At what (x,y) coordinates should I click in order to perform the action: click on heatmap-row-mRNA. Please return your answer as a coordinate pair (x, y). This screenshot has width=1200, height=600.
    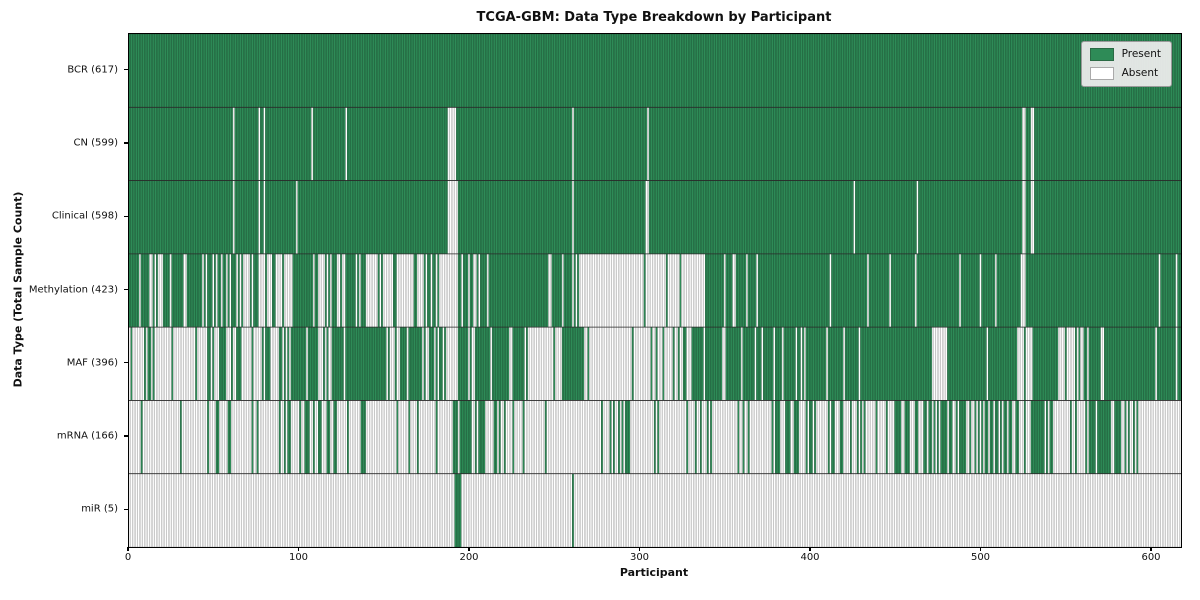
    Looking at the image, I should click on (655, 437).